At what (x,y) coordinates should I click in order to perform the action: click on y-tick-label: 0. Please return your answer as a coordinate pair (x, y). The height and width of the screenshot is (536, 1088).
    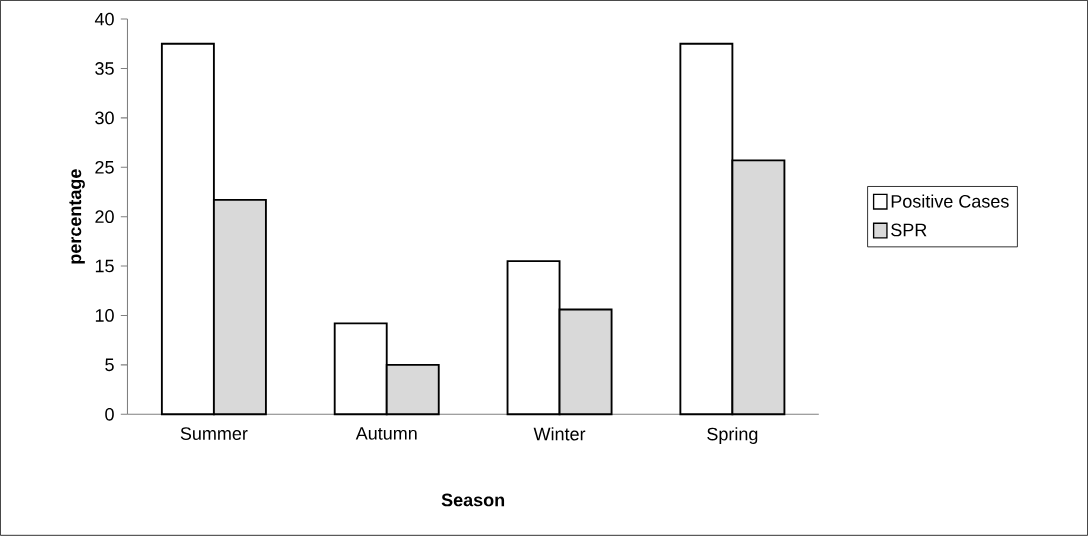
    Looking at the image, I should click on (109, 414).